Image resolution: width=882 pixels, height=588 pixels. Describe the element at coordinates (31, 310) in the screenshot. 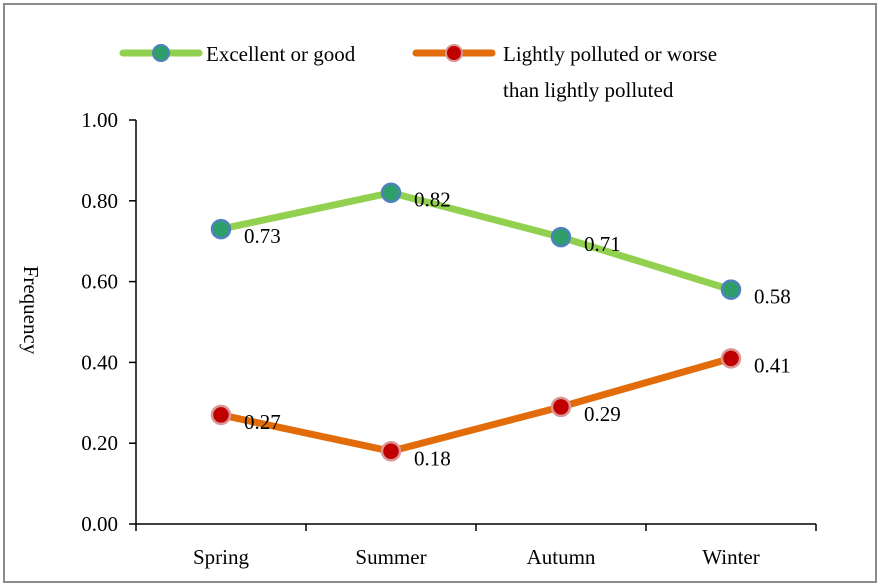

I see `y-axis-title: Frequency` at that location.